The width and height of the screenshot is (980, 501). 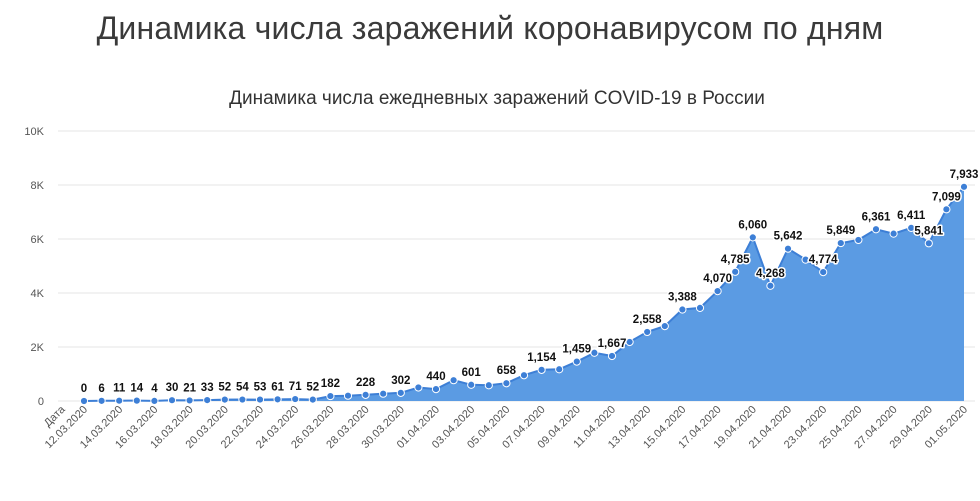 What do you see at coordinates (207, 388) in the screenshot?
I see `data-label: 33` at bounding box center [207, 388].